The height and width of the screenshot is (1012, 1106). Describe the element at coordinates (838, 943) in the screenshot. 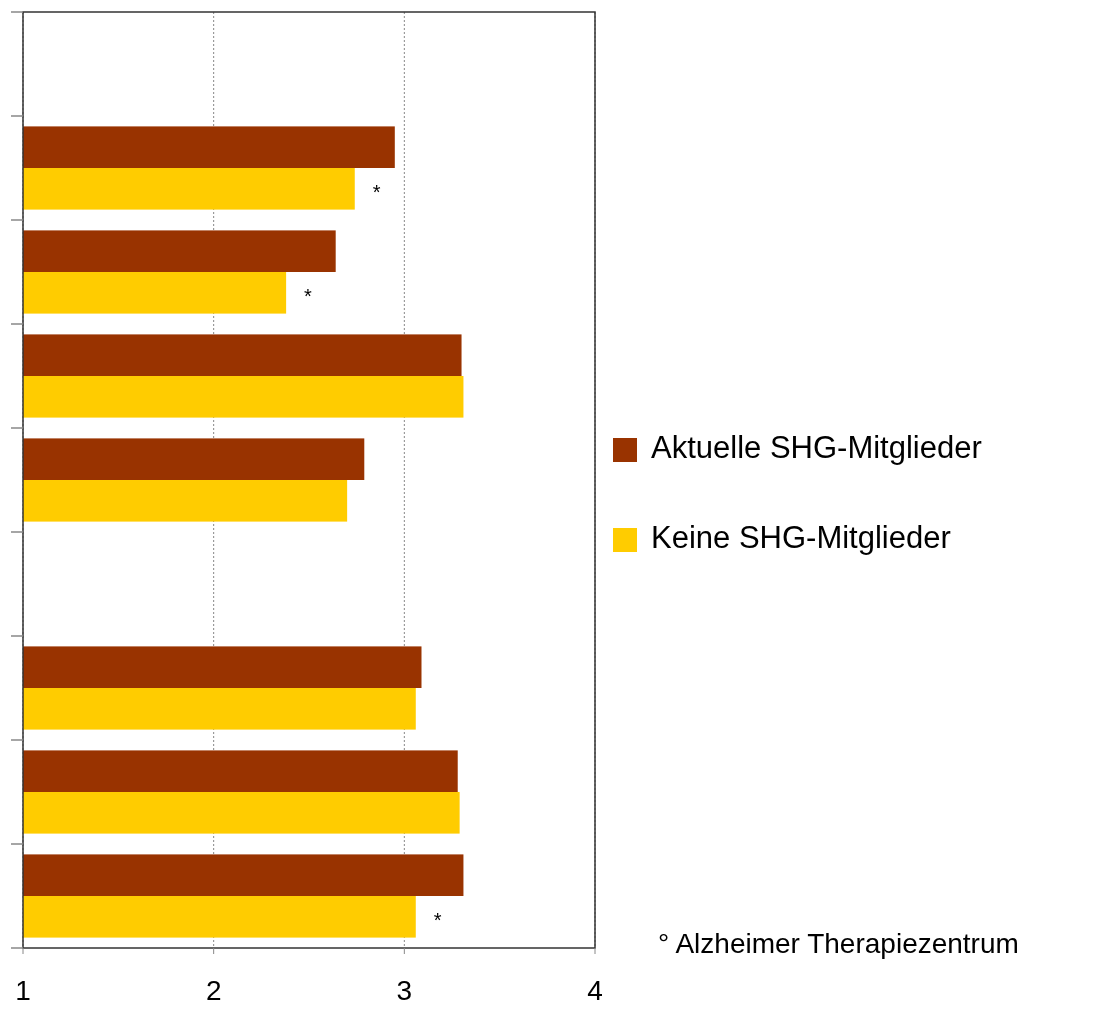

I see `text: ° Alzheimer Therapiezentrum` at that location.